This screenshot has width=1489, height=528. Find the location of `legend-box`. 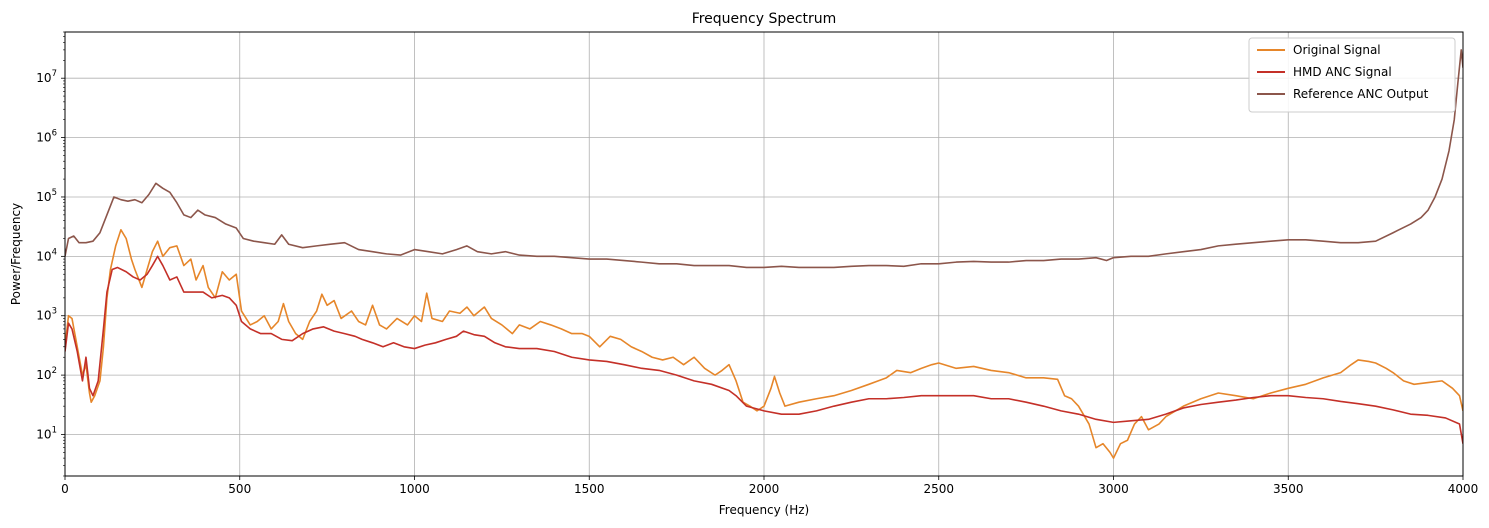

legend-box is located at coordinates (1352, 75).